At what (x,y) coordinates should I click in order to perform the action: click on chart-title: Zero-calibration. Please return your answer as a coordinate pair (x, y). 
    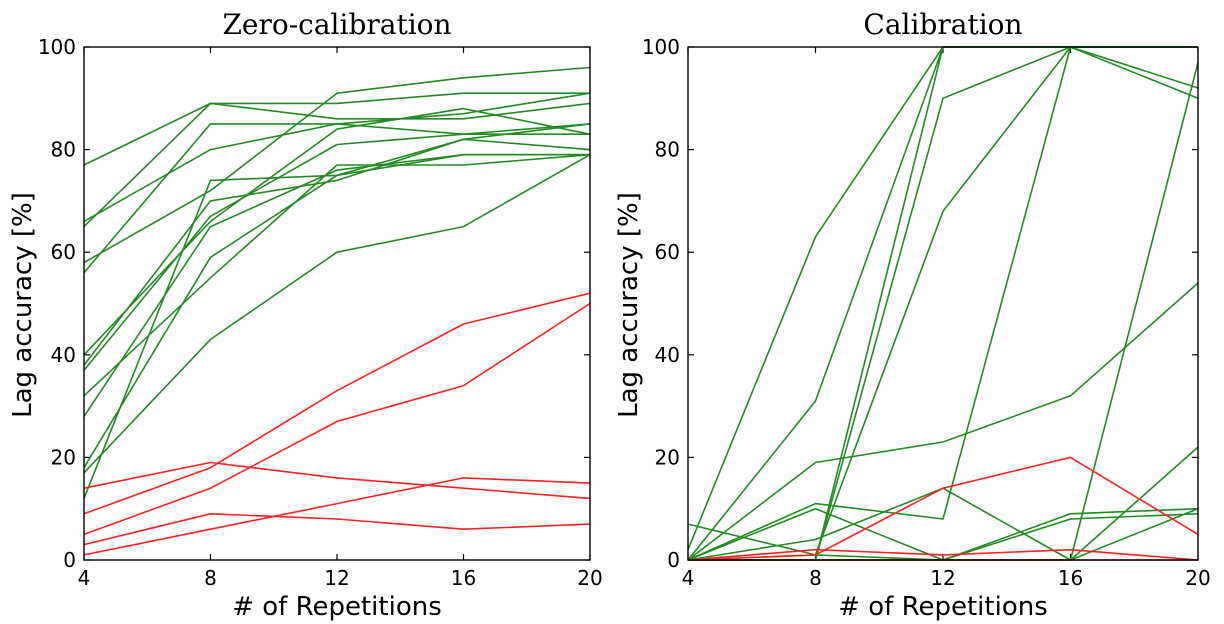
    Looking at the image, I should click on (336, 24).